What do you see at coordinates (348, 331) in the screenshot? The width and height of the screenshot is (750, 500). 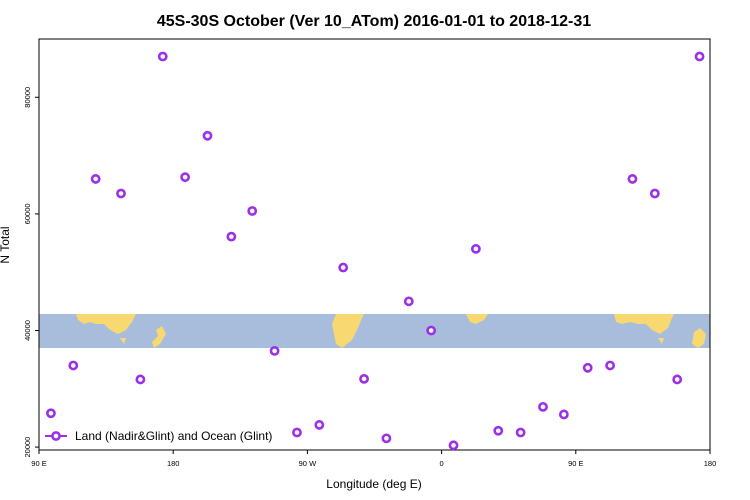 I see `land-south-america` at bounding box center [348, 331].